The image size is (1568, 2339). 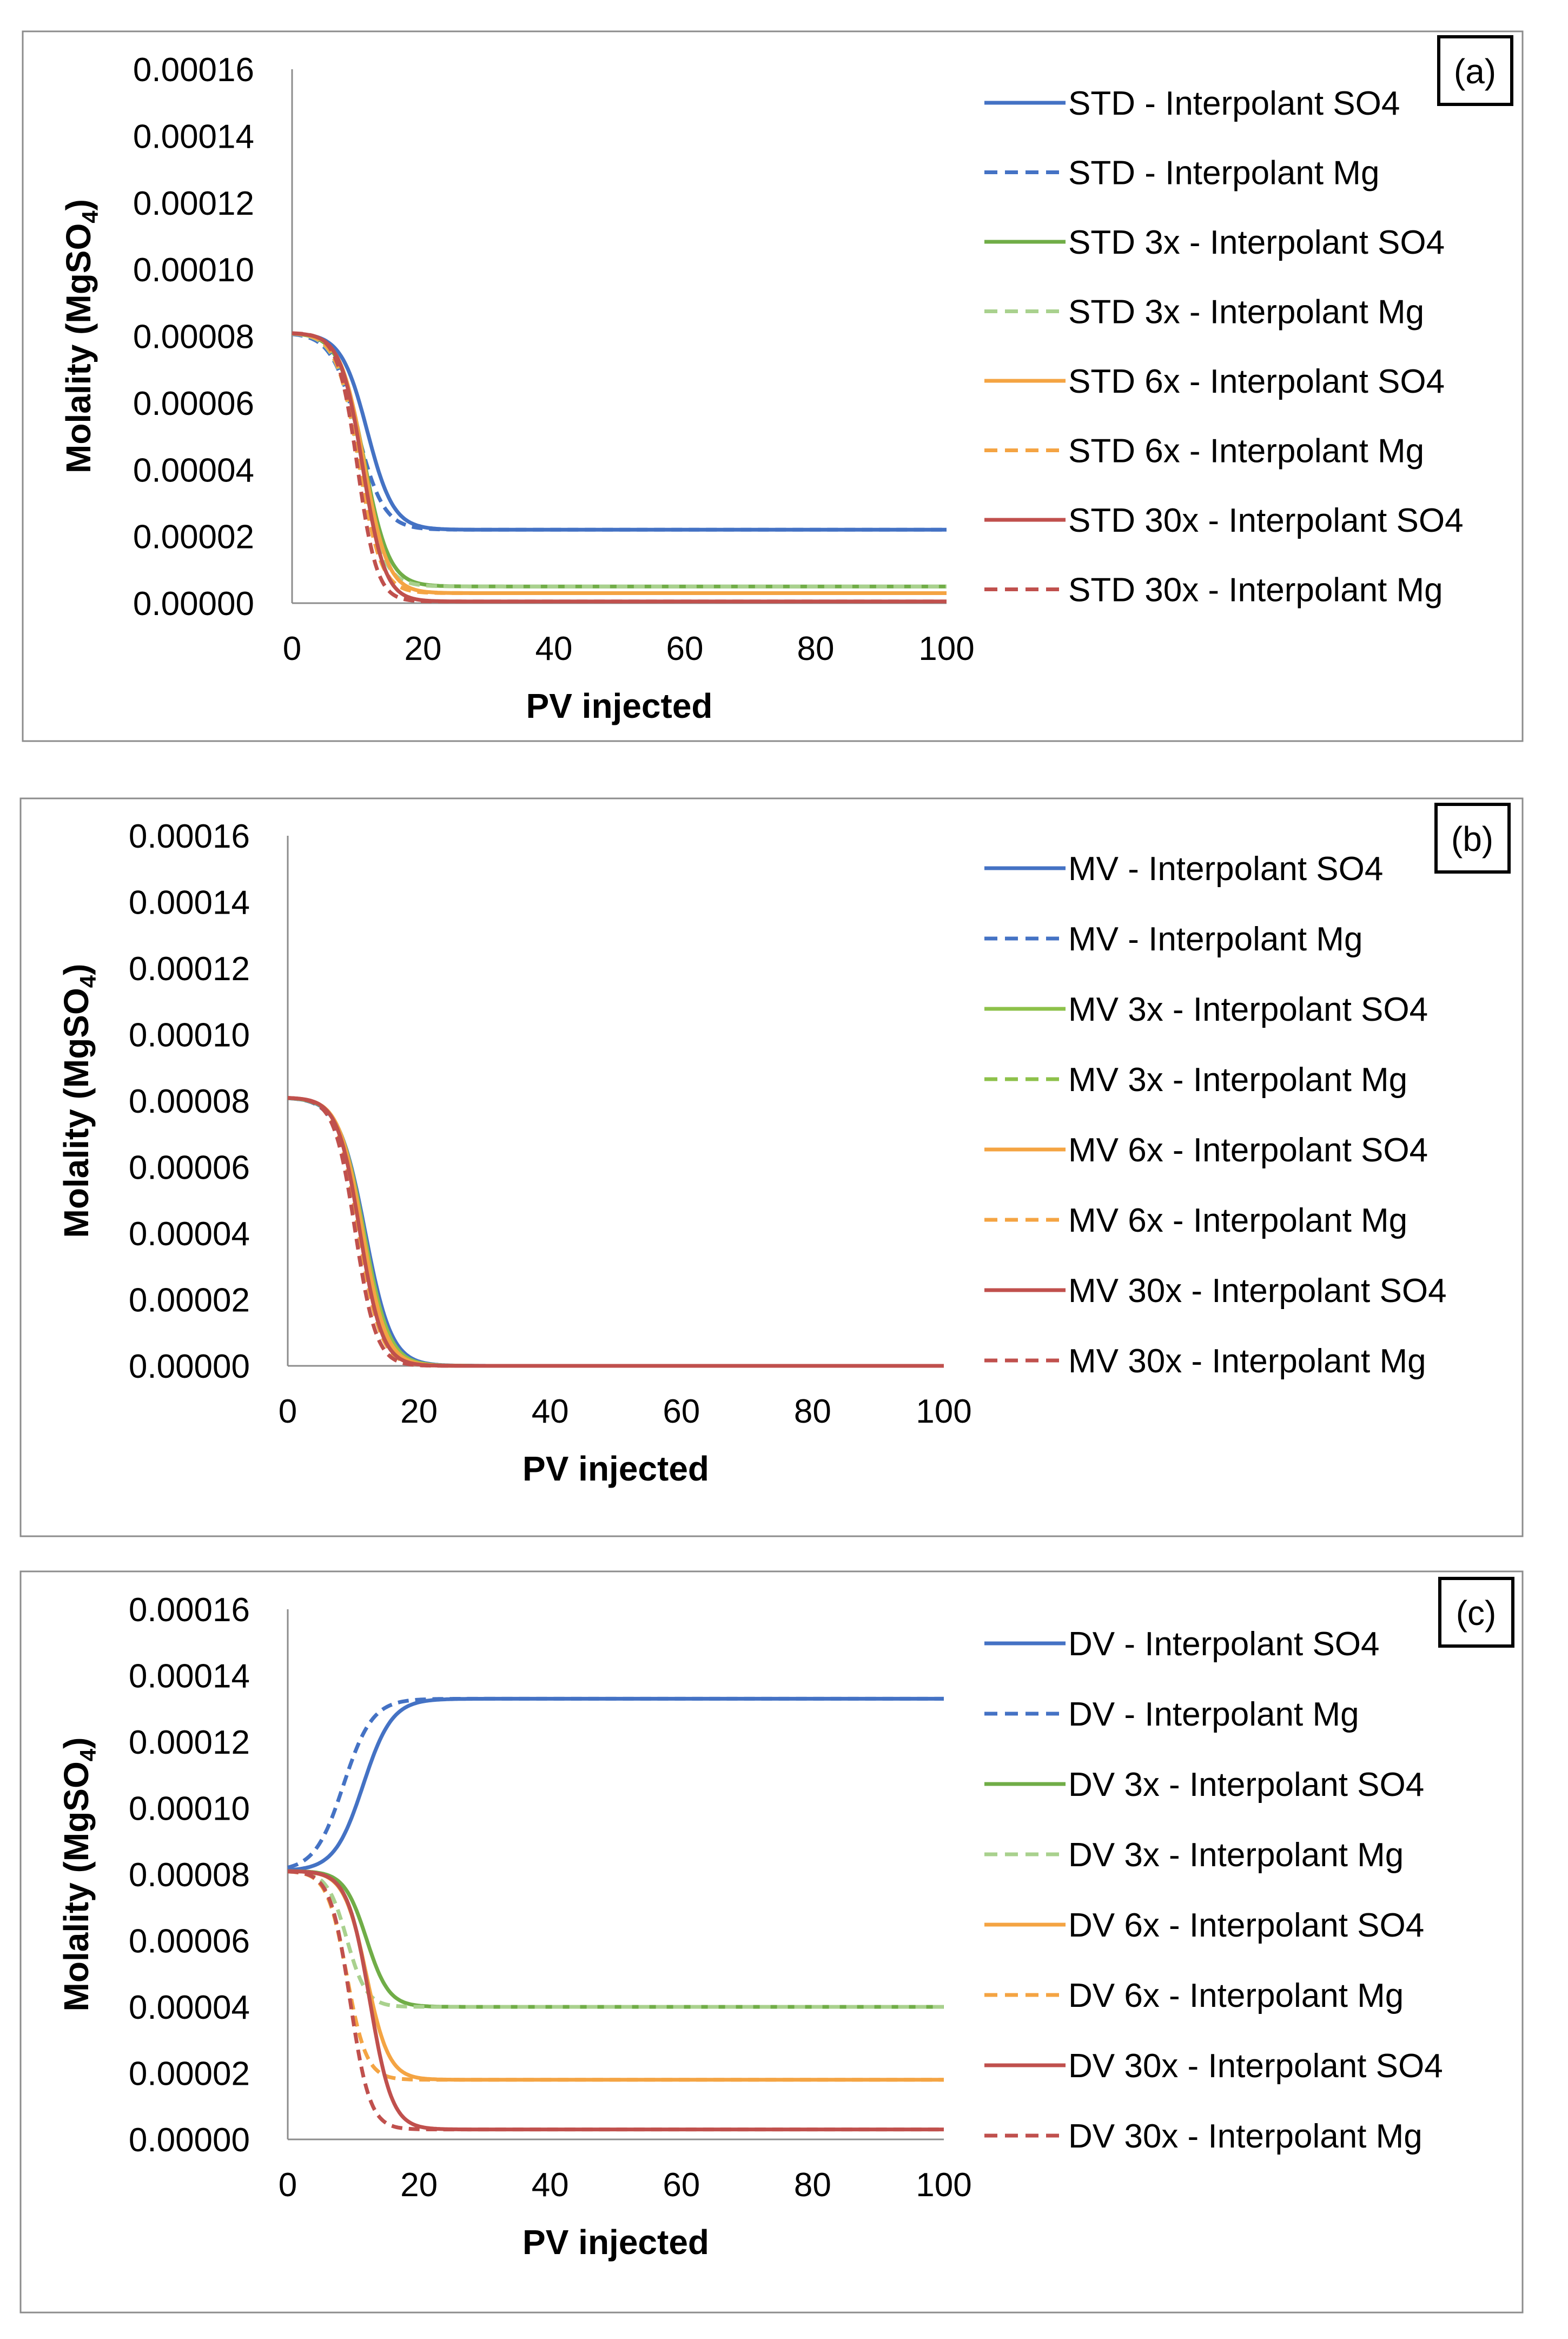 I want to click on legend-item: MV 6x - Interpolant SO4, so click(x=1206, y=1150).